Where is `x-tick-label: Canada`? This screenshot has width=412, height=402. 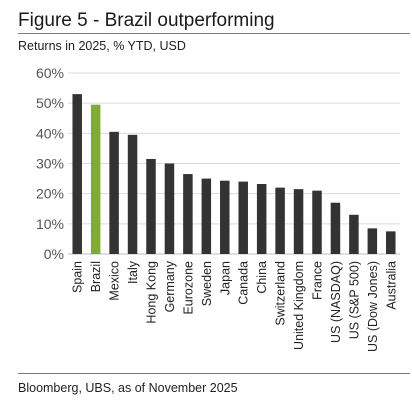 x-tick-label: Canada is located at coordinates (244, 283).